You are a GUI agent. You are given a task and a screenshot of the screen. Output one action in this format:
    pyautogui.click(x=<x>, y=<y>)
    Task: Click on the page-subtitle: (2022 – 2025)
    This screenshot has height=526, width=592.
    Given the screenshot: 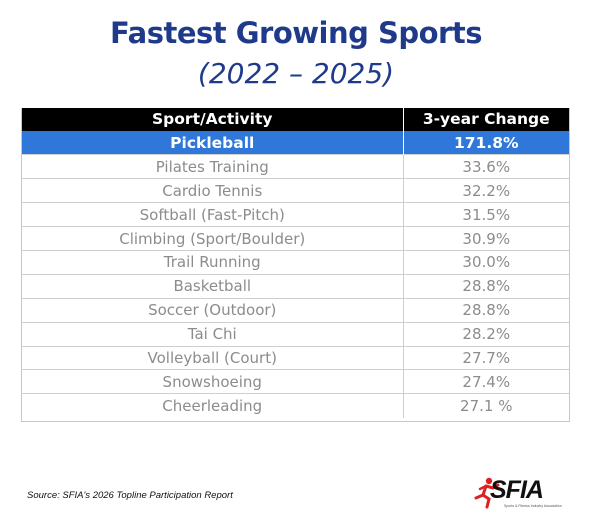 What is the action you would take?
    pyautogui.click(x=296, y=73)
    